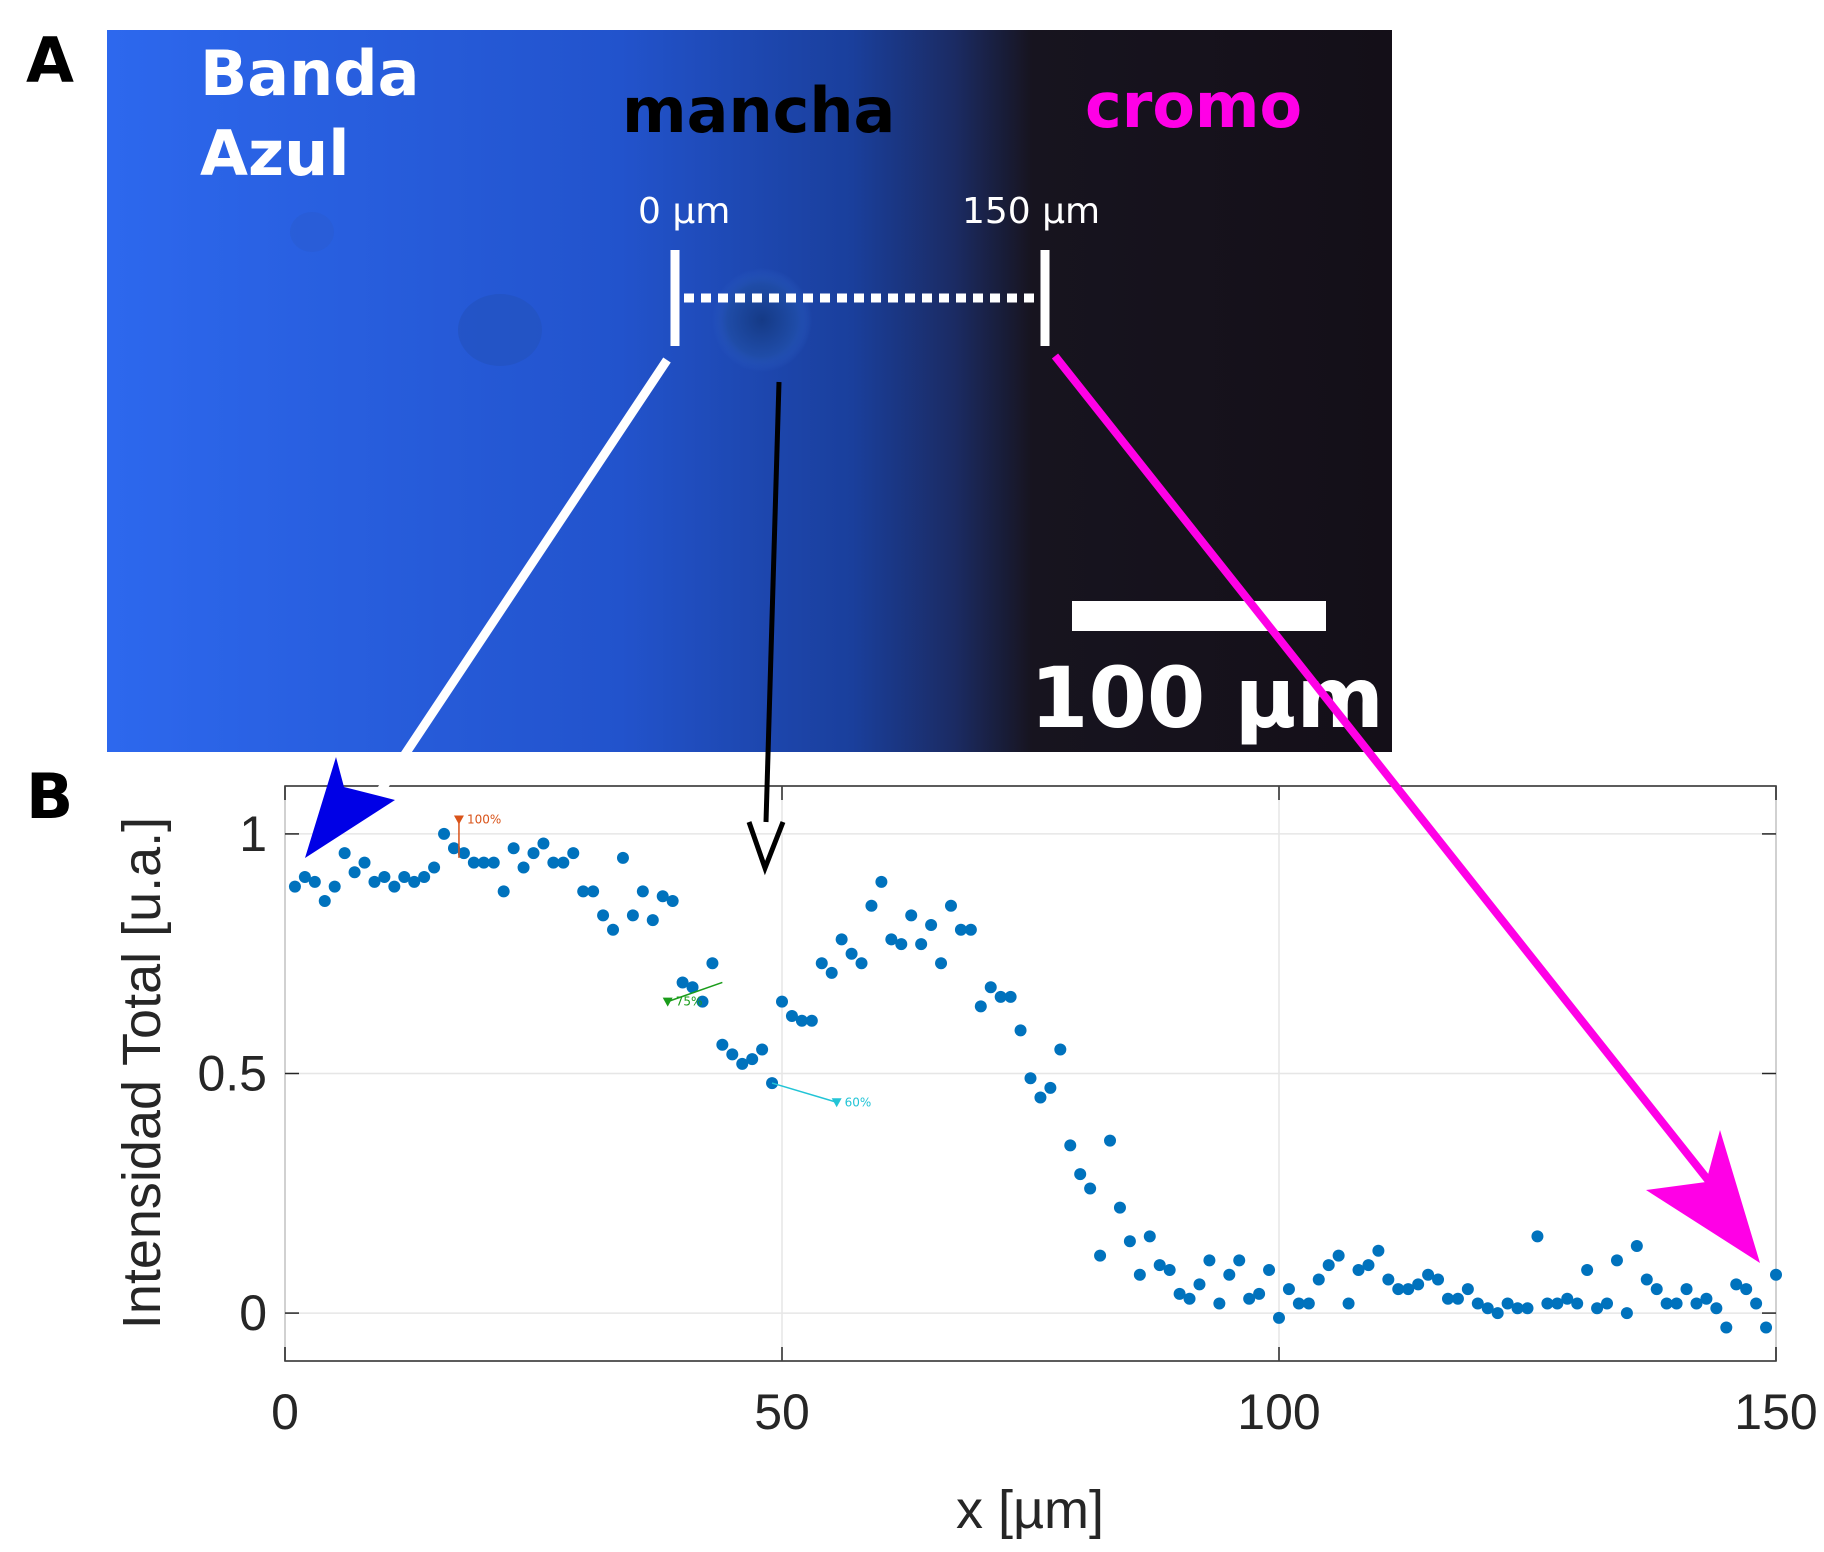 This screenshot has height=1552, width=1824. Describe the element at coordinates (758, 110) in the screenshot. I see `label-stain: mancha` at that location.